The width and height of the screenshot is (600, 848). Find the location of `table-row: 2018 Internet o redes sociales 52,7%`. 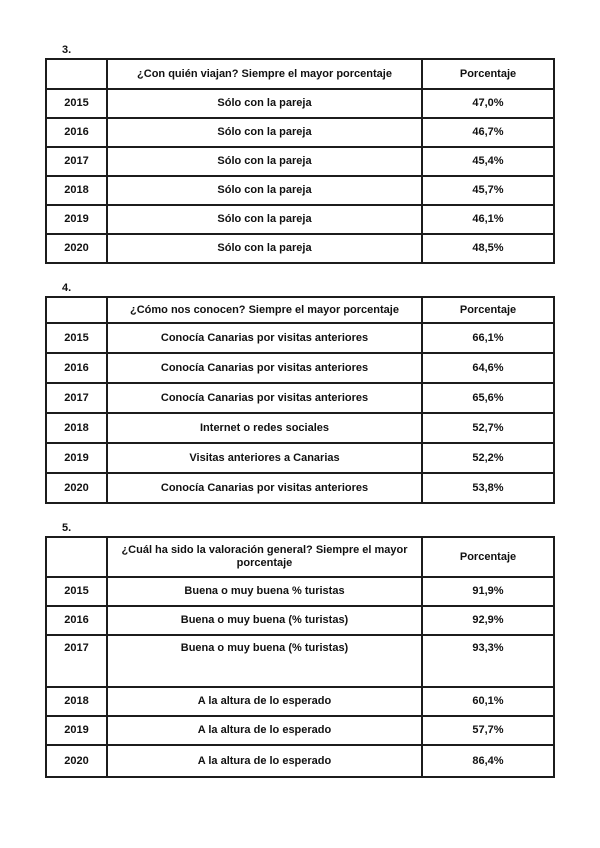

table-row: 2018 Internet o redes sociales 52,7% is located at coordinates (300, 428).